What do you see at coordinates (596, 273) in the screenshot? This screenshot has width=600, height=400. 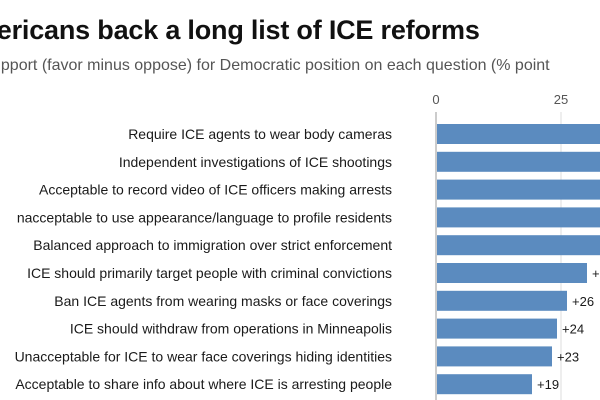 I see `value-label-5: +30` at bounding box center [596, 273].